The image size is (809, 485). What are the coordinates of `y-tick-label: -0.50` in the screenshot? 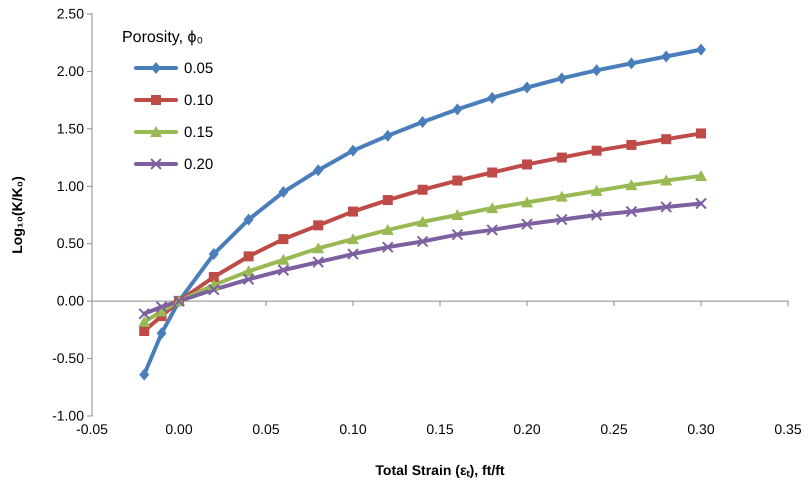 It's located at (68, 358).